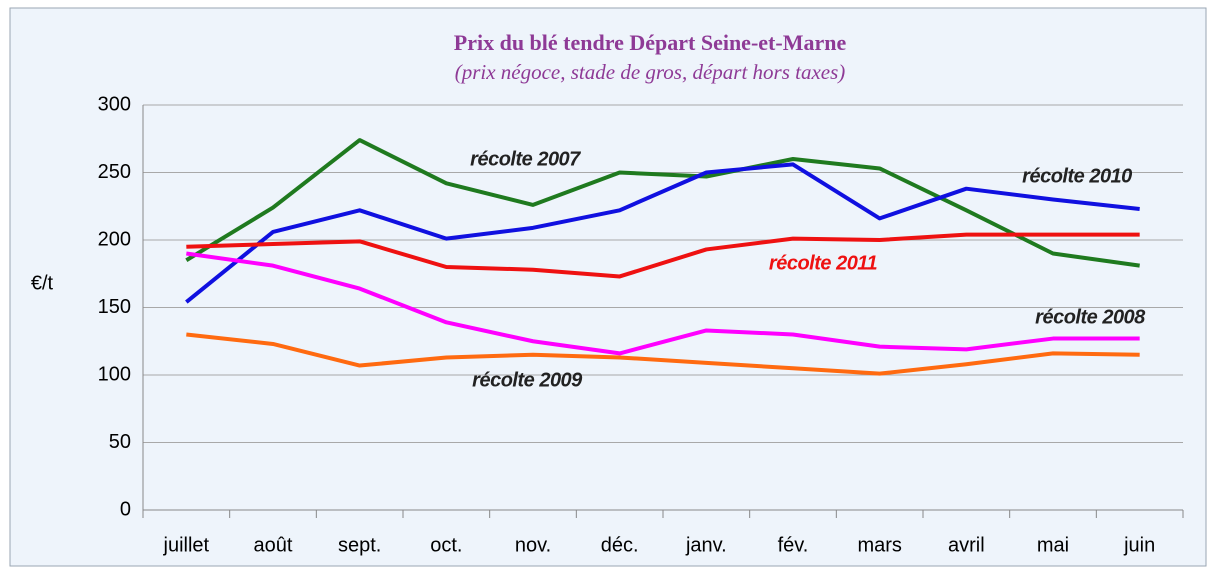 The height and width of the screenshot is (573, 1214). I want to click on x-tick-label: oct., so click(446, 545).